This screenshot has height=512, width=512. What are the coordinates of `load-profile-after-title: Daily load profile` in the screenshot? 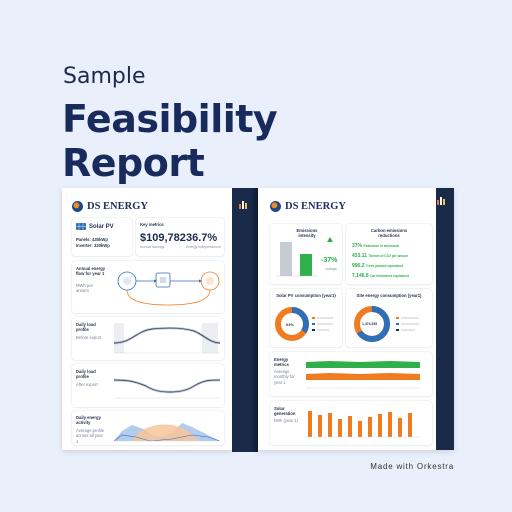 It's located at (86, 374).